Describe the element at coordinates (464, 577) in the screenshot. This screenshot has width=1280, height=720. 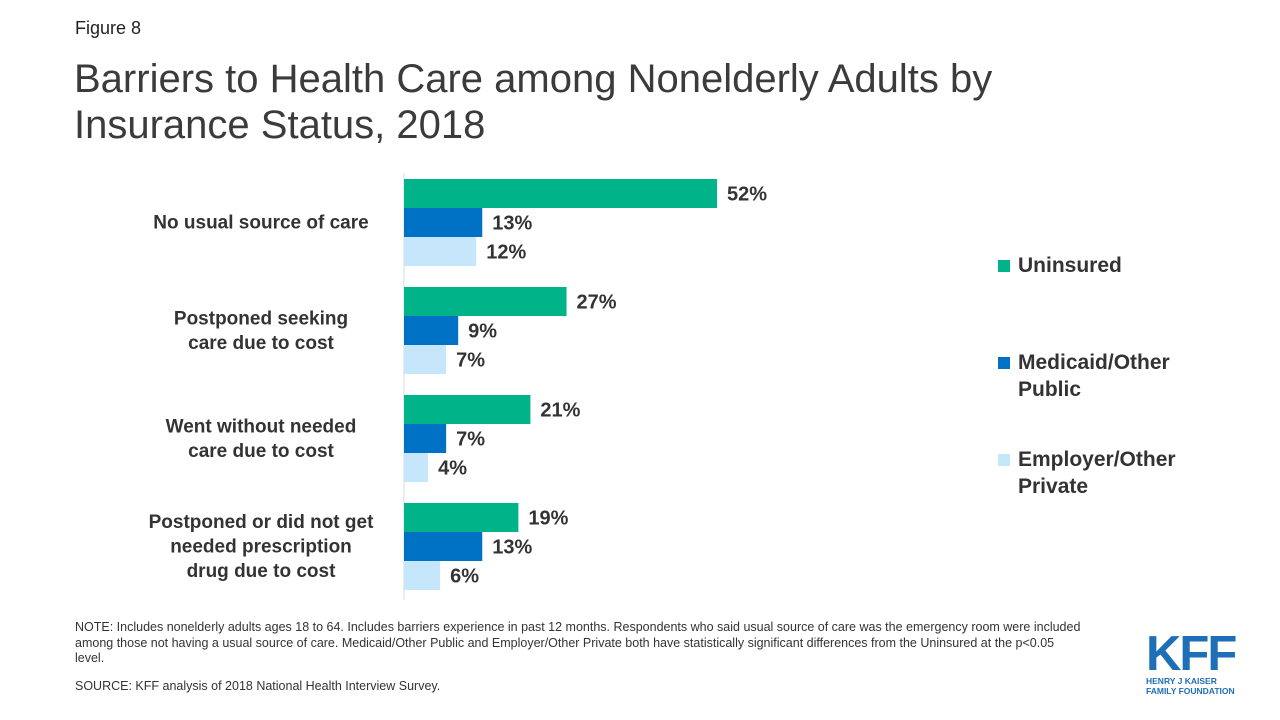
I see `data-label-private: 6%` at that location.